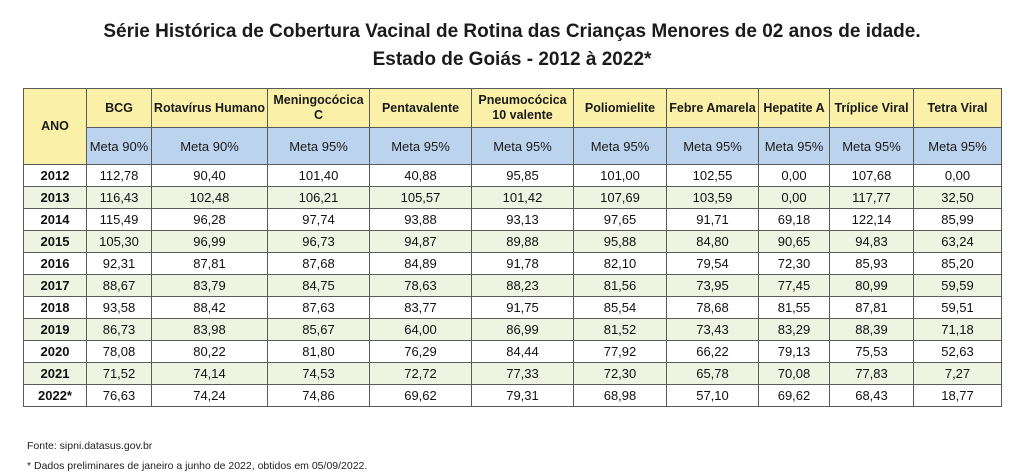  What do you see at coordinates (55, 241) in the screenshot?
I see `year-cell: 2015` at bounding box center [55, 241].